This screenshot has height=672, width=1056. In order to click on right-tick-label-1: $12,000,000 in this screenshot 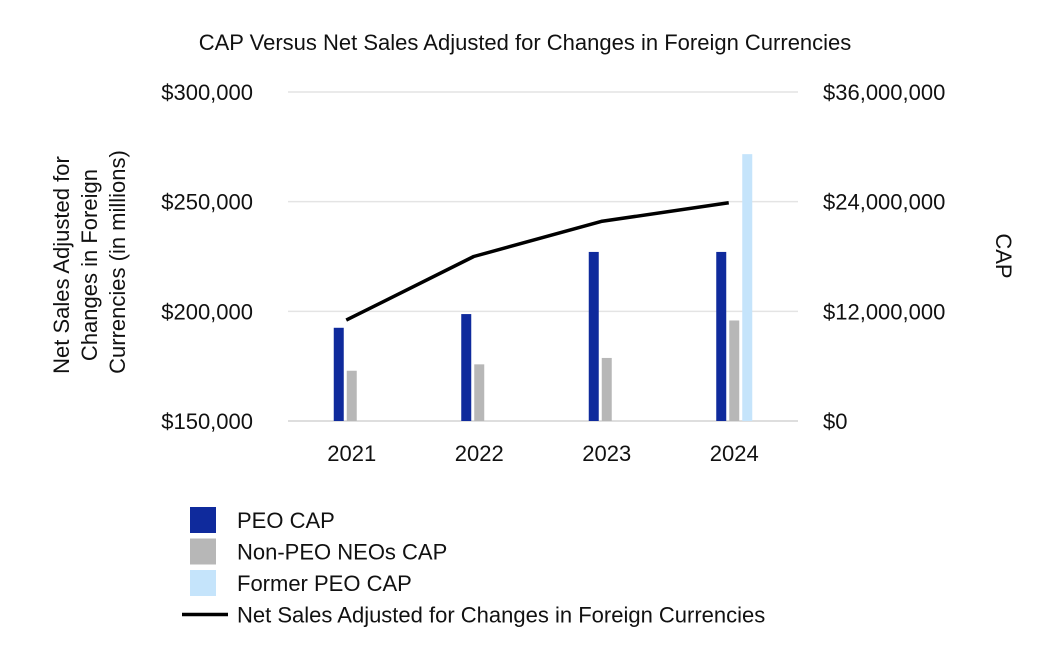, I will do `click(884, 311)`.